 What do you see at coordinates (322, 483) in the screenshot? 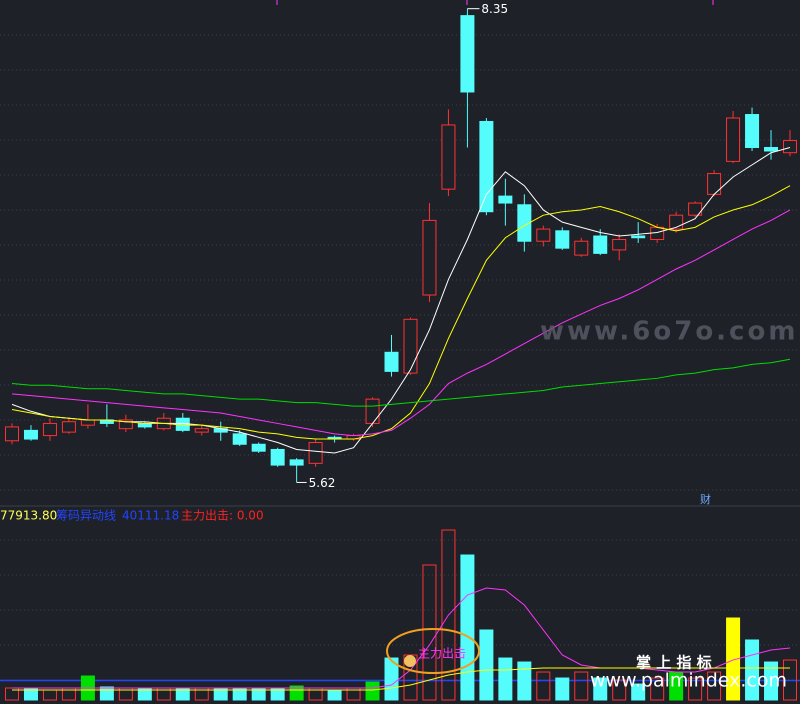
I see `low-label: 5.62` at bounding box center [322, 483].